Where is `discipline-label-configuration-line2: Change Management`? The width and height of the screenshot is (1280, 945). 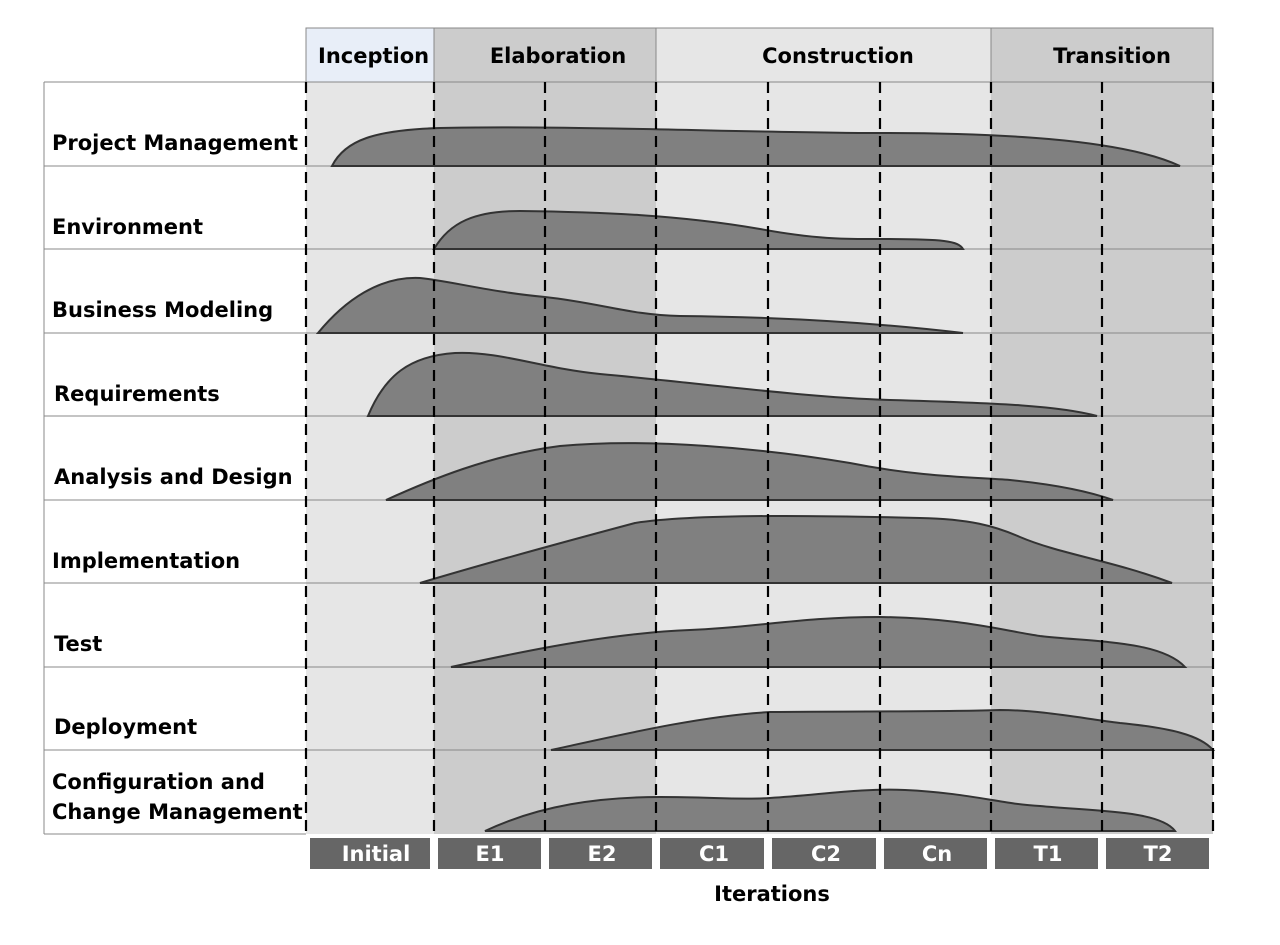 discipline-label-configuration-line2: Change Management is located at coordinates (177, 812).